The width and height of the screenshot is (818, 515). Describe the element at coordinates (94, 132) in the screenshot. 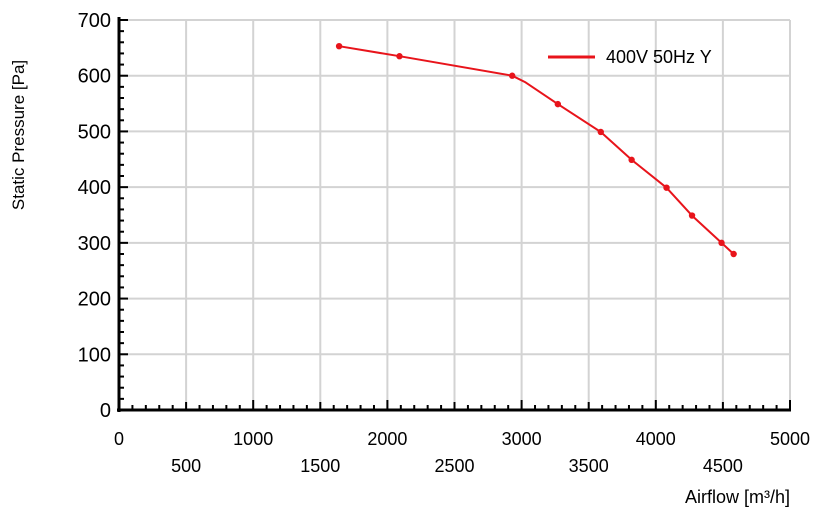

I see `y-tick-label: 500` at that location.